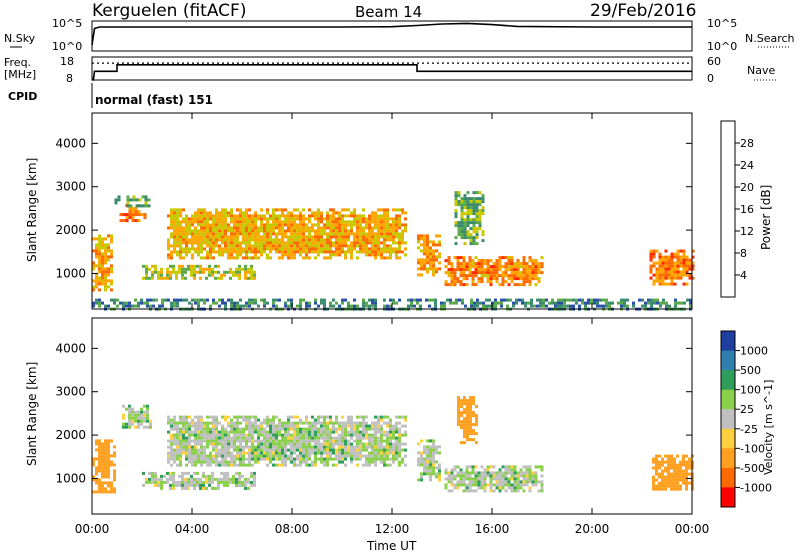 This screenshot has height=554, width=800. Describe the element at coordinates (192, 529) in the screenshot. I see `x-tick-label: 04:00` at that location.